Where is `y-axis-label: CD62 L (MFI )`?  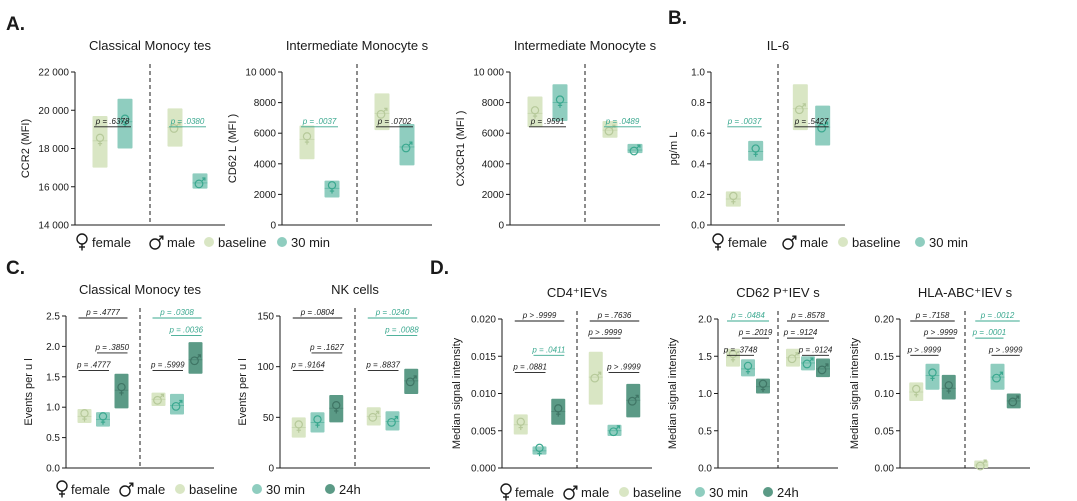 y-axis-label: CD62 L (MFI ) is located at coordinates (233, 148).